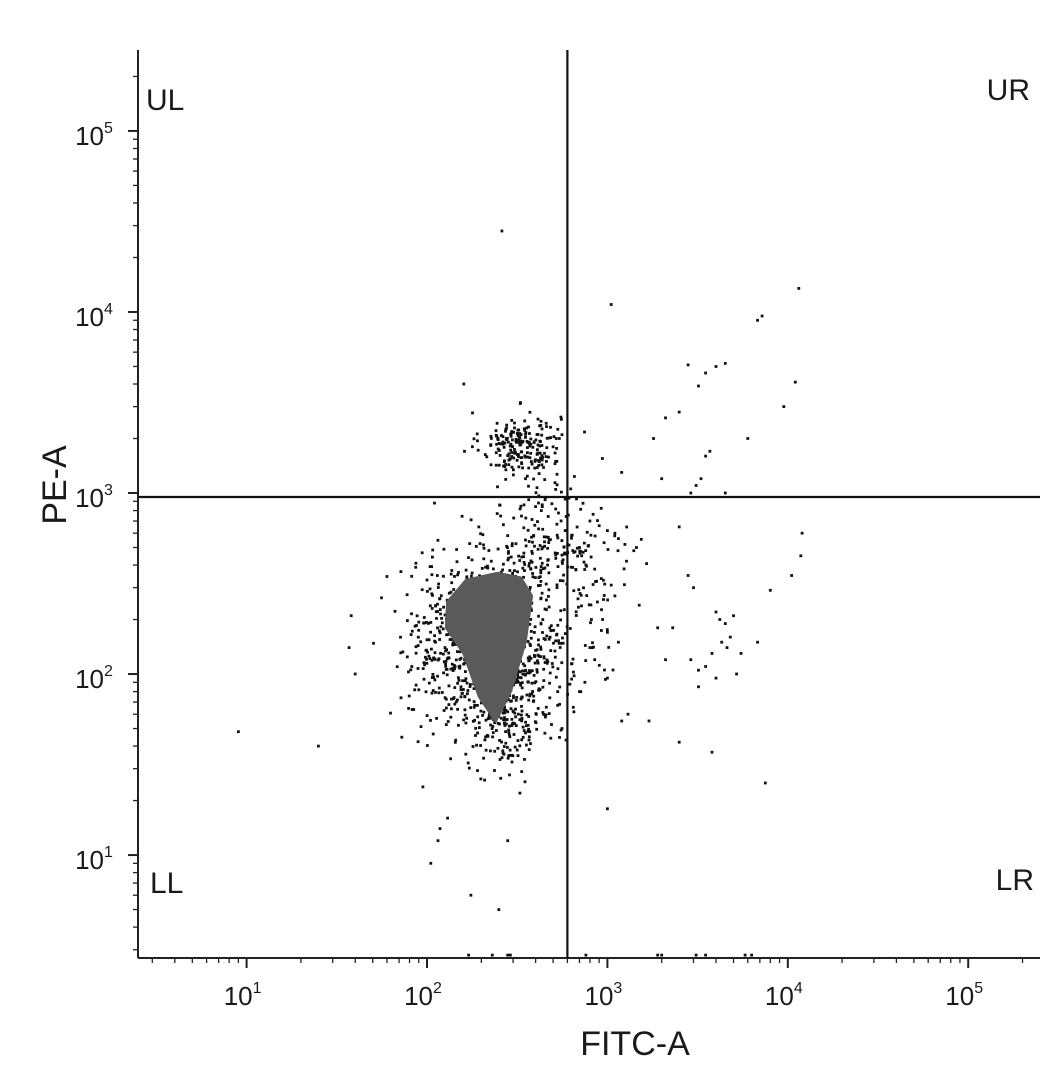 The height and width of the screenshot is (1084, 1057). I want to click on y-tick-label: 103, so click(94, 497).